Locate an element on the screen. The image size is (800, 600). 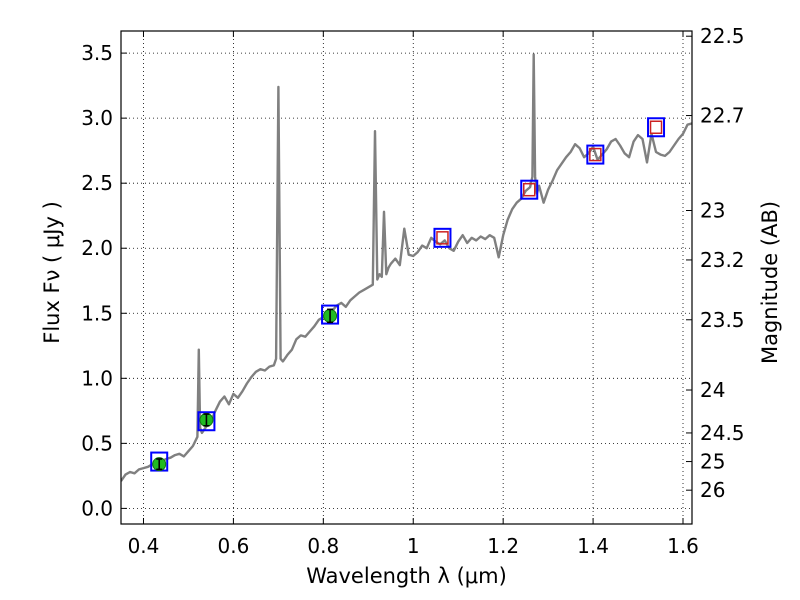
right-tick-label: 23.5 is located at coordinates (722, 320).